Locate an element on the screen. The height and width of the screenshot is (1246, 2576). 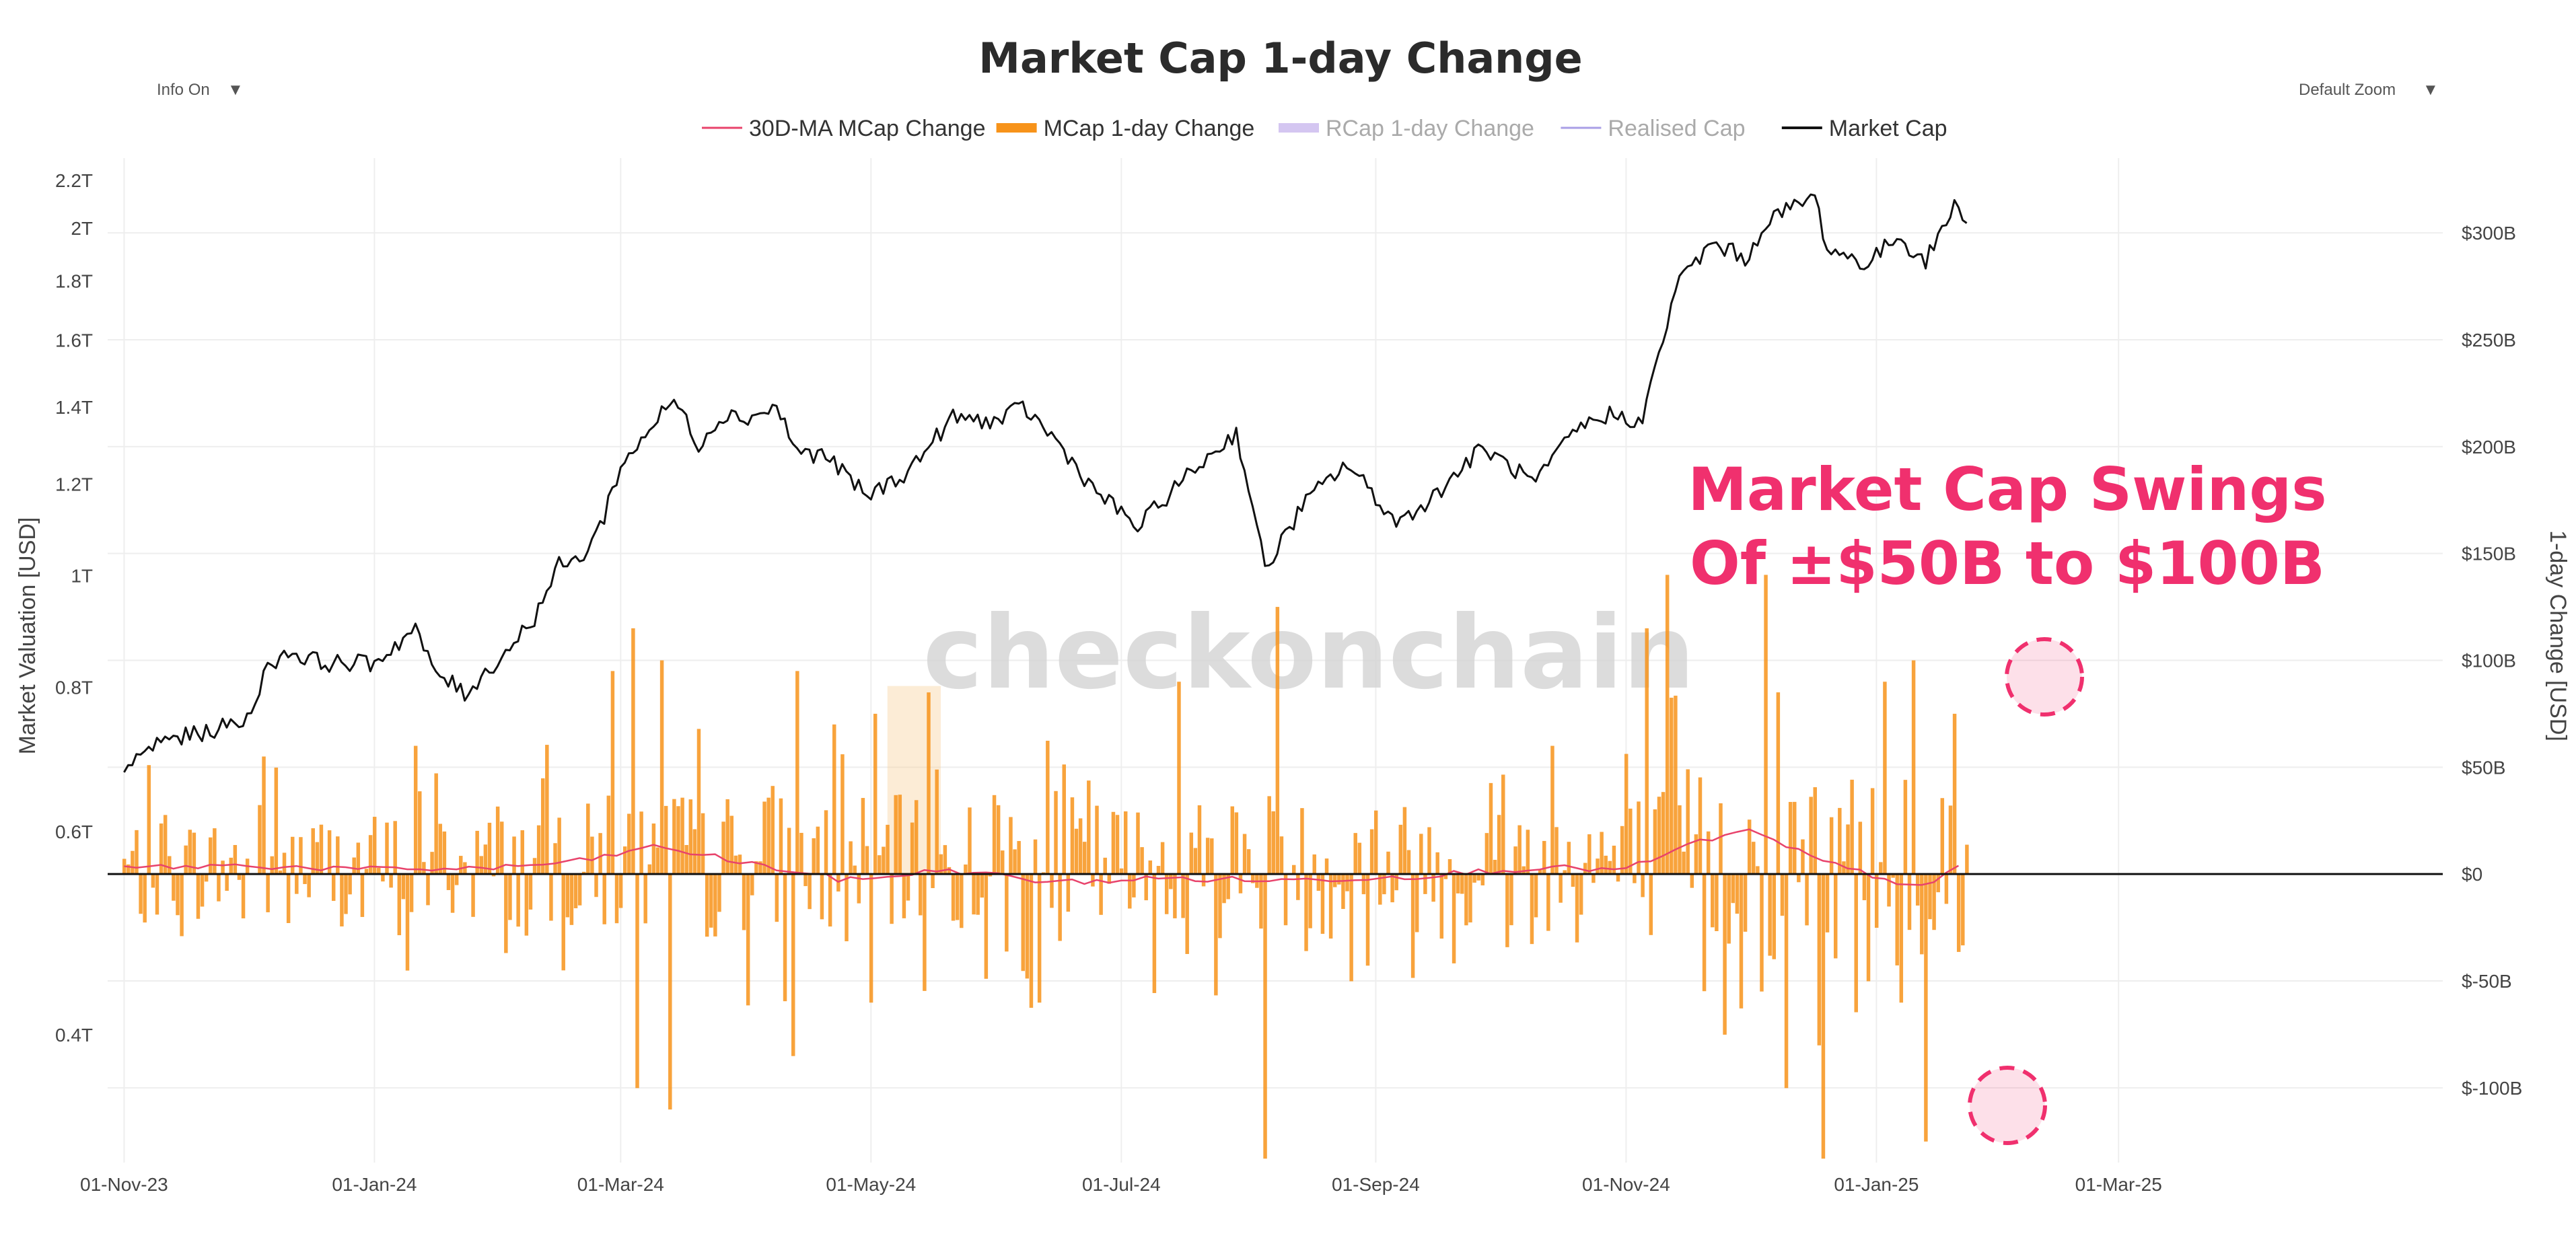
annotation: Market Cap Swings Of ±$50B to $100B is located at coordinates (2007, 800).